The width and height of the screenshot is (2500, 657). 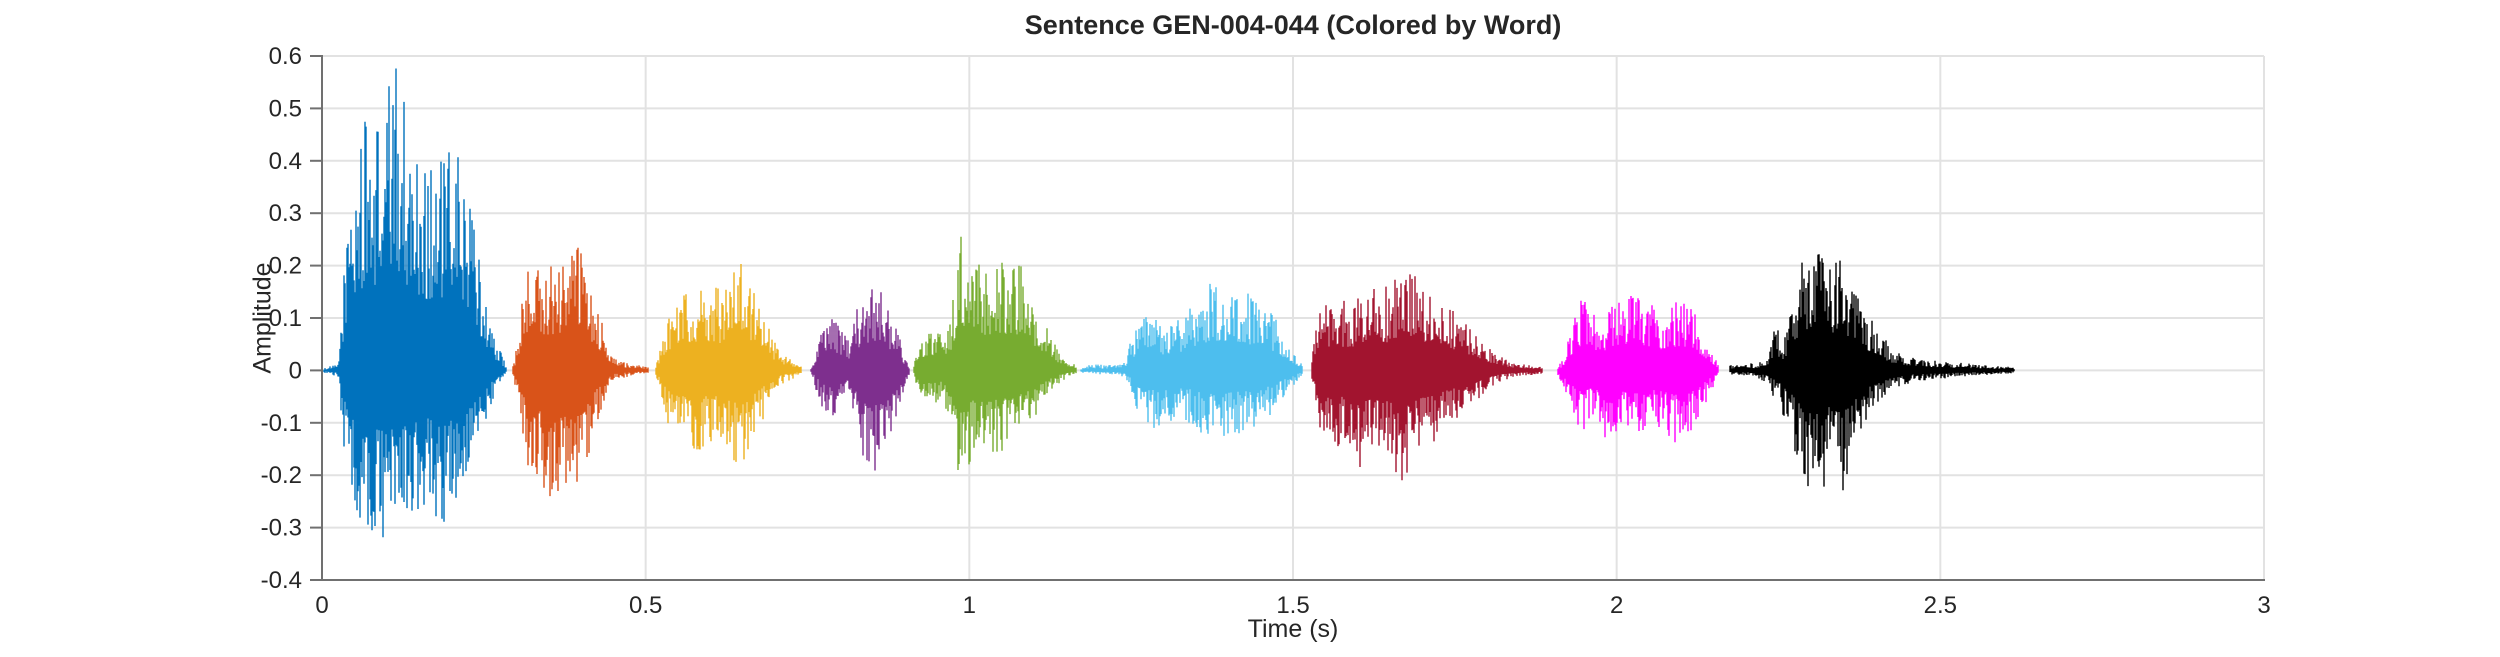 I want to click on chart-title: Sentence GEN-004-044 (Colored by Word), so click(x=1293, y=25).